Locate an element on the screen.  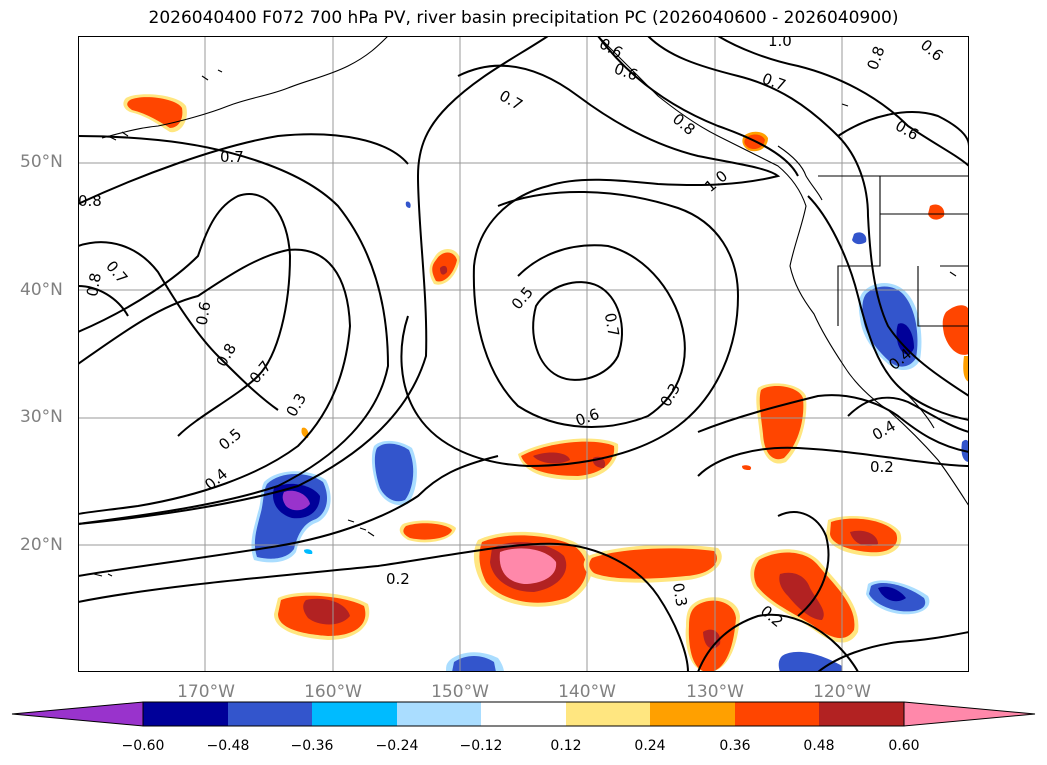
colorbar-extend-low is located at coordinates (77, 714).